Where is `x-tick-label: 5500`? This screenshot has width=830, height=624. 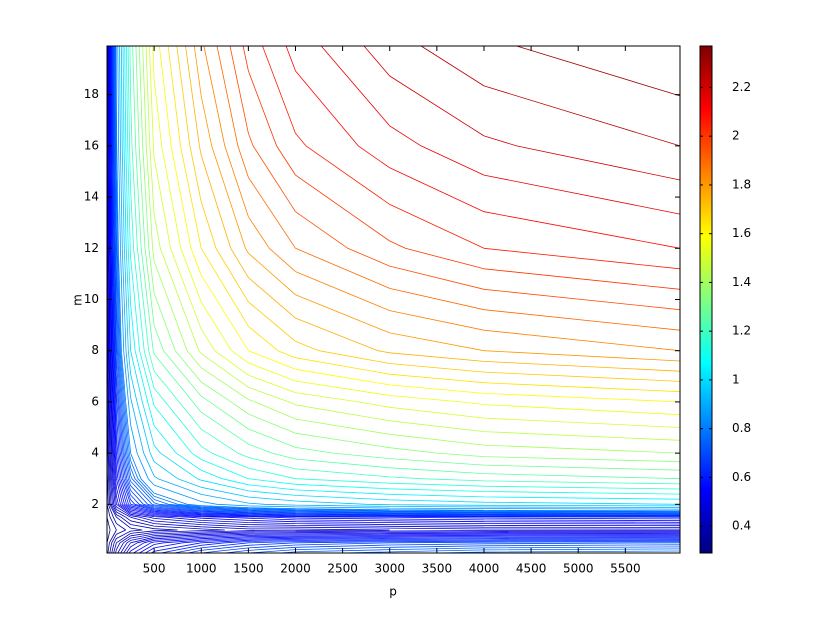
x-tick-label: 5500 is located at coordinates (625, 569).